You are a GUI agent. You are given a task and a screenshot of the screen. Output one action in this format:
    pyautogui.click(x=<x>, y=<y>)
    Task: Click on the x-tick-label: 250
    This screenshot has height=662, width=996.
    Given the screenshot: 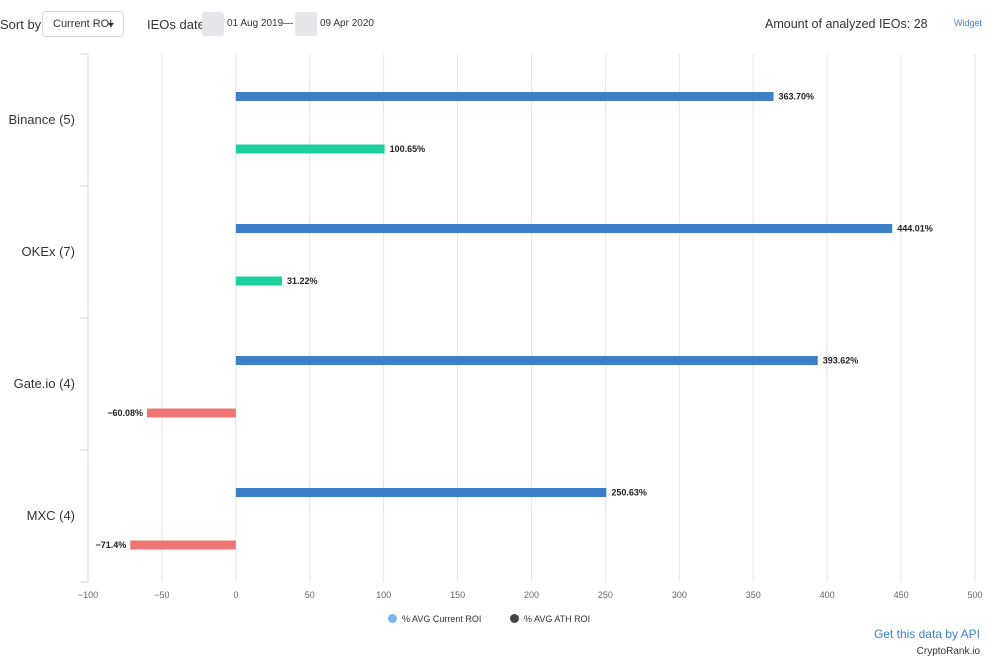 What is the action you would take?
    pyautogui.click(x=605, y=595)
    